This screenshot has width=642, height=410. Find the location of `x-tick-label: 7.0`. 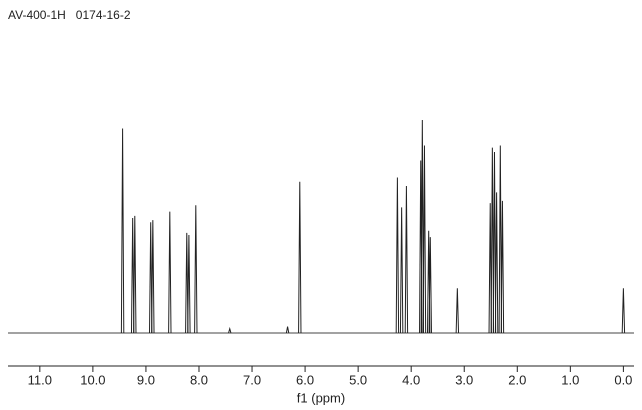

x-tick-label: 7.0 is located at coordinates (252, 379).